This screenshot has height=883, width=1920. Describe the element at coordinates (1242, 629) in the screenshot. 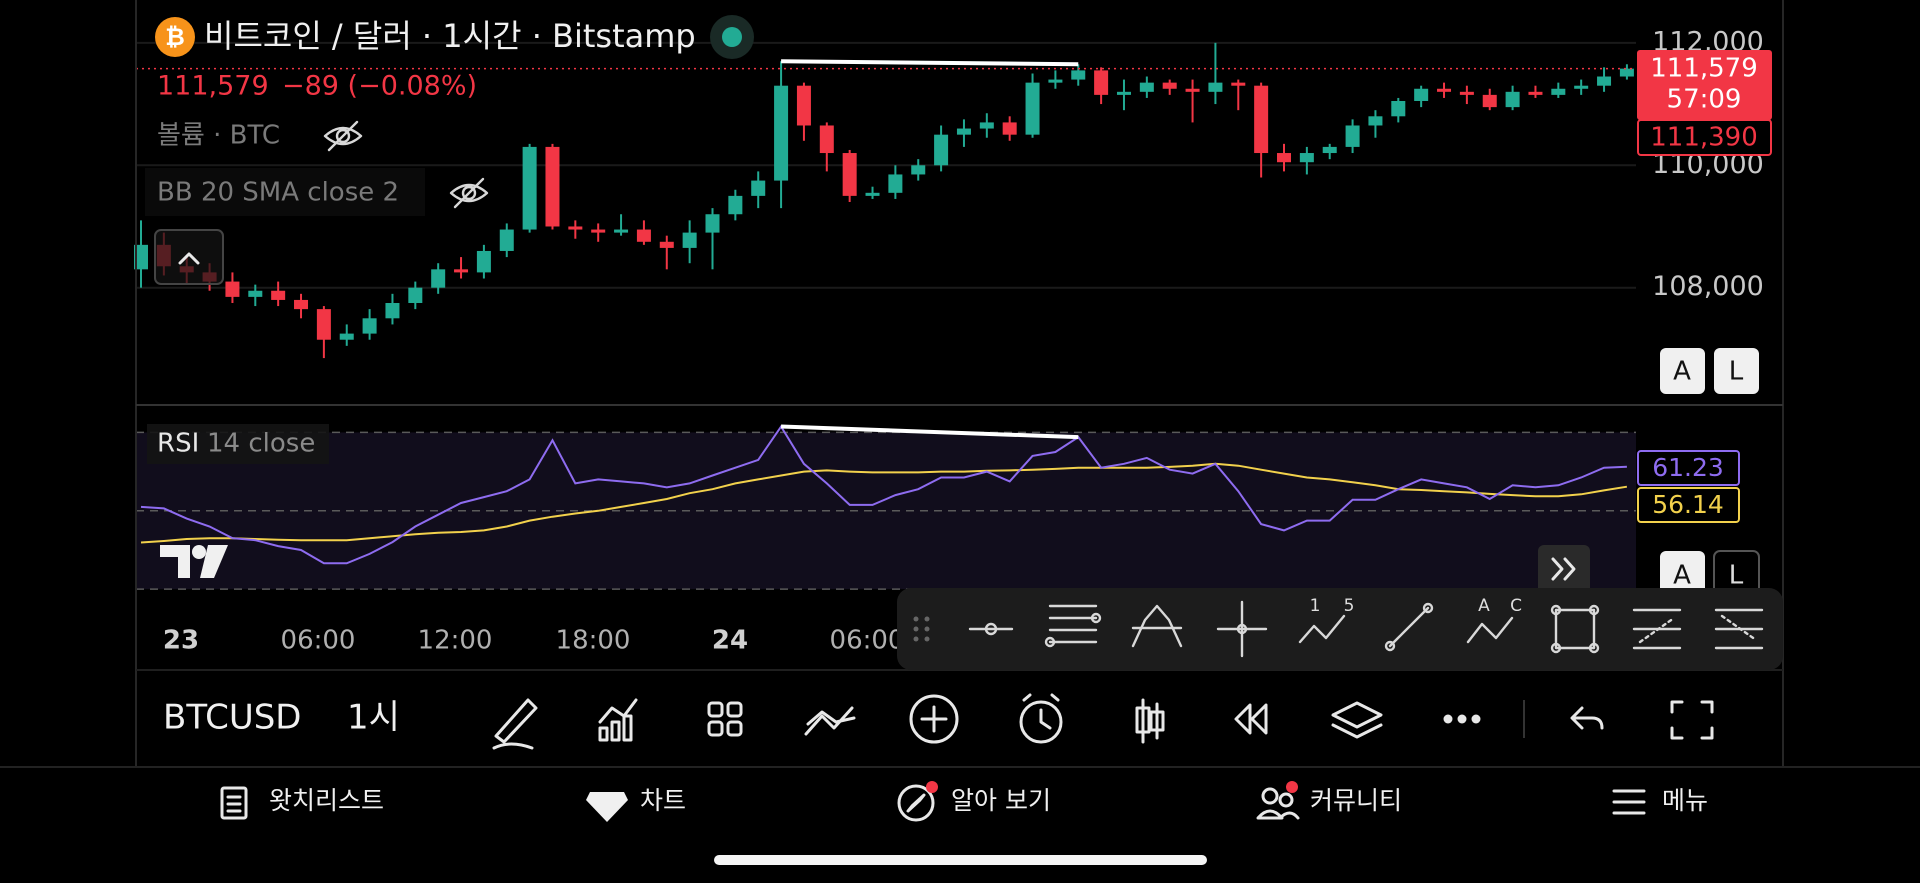

I see `tool-crosshair` at that location.